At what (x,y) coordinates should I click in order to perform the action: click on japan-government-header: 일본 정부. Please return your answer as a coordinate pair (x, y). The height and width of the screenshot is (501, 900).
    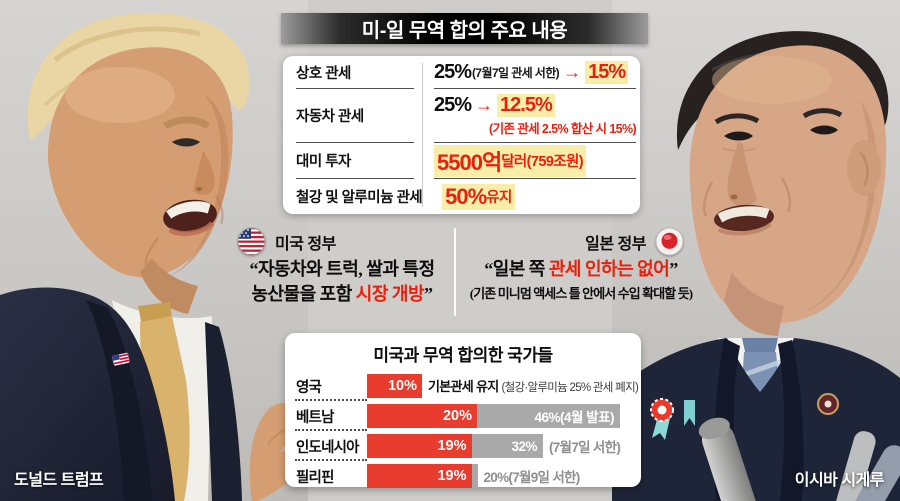
    Looking at the image, I should click on (577, 241).